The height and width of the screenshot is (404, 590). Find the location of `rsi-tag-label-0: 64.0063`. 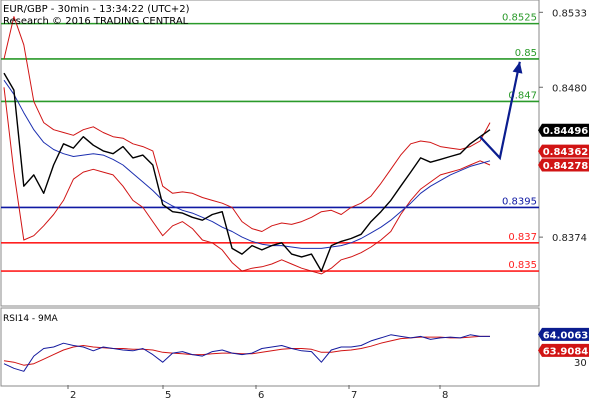

rsi-tag-label-0: 64.0063 is located at coordinates (566, 335).